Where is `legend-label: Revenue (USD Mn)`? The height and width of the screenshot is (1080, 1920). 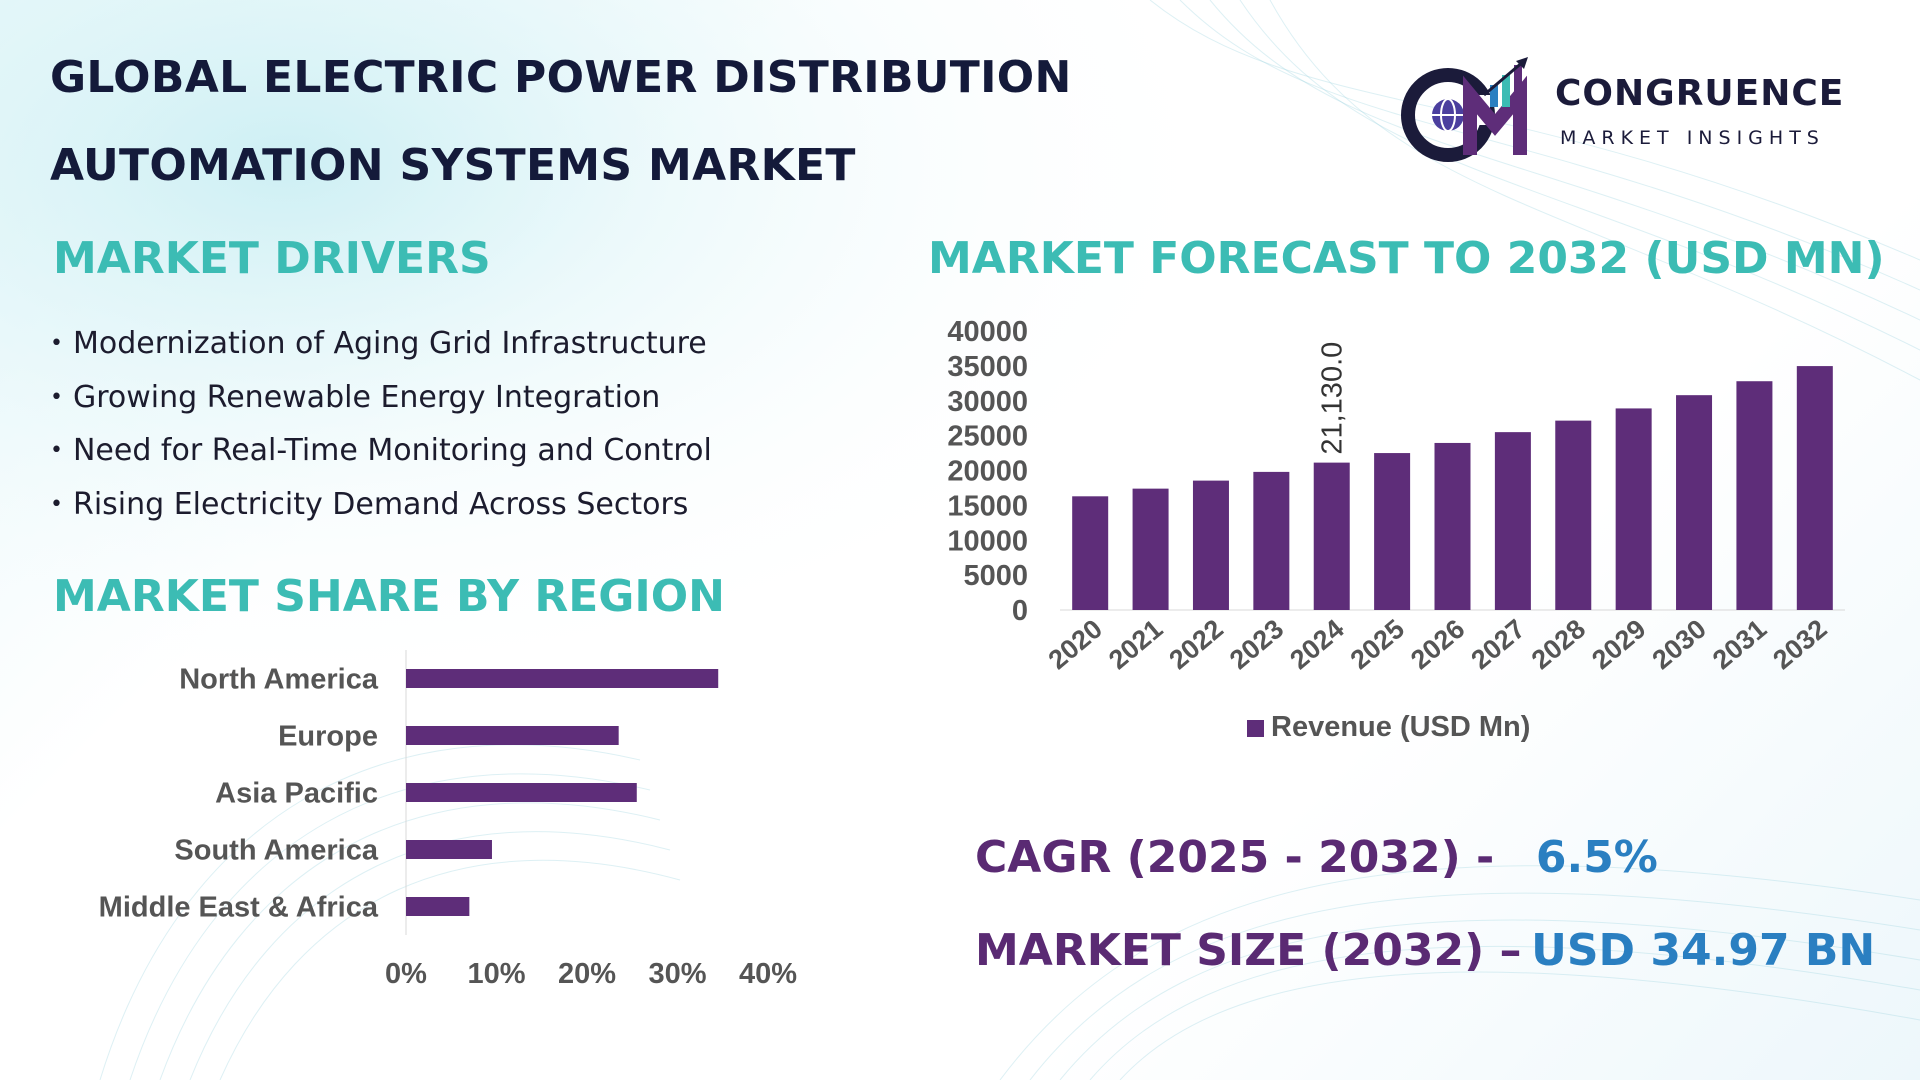
legend-label: Revenue (USD Mn) is located at coordinates (1400, 727).